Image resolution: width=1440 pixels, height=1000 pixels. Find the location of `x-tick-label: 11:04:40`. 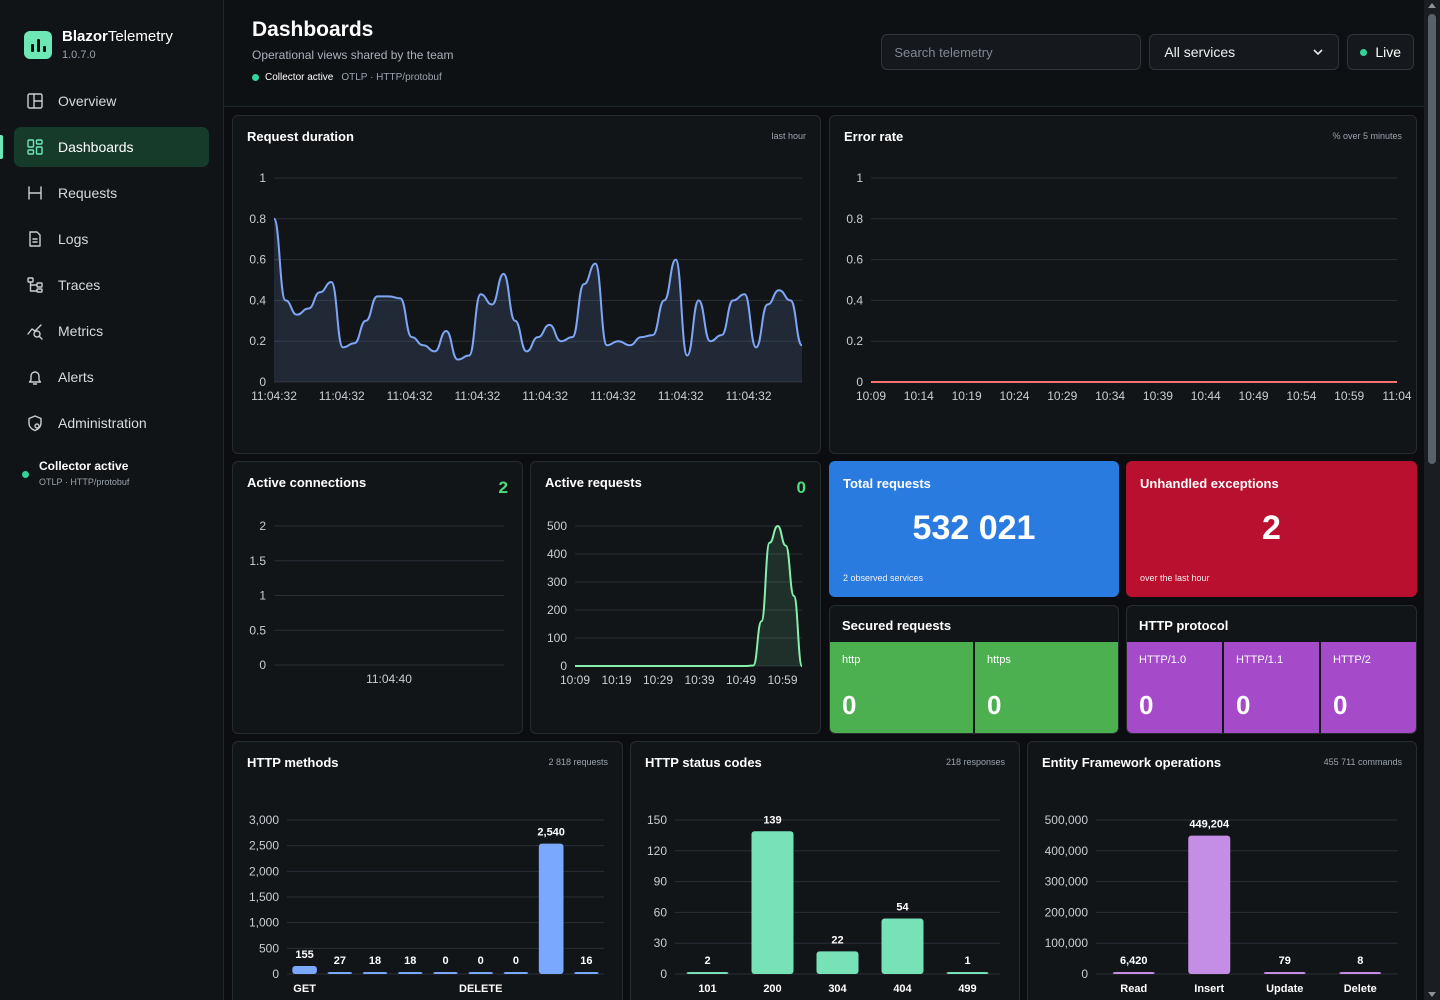

x-tick-label: 11:04:40 is located at coordinates (389, 679).